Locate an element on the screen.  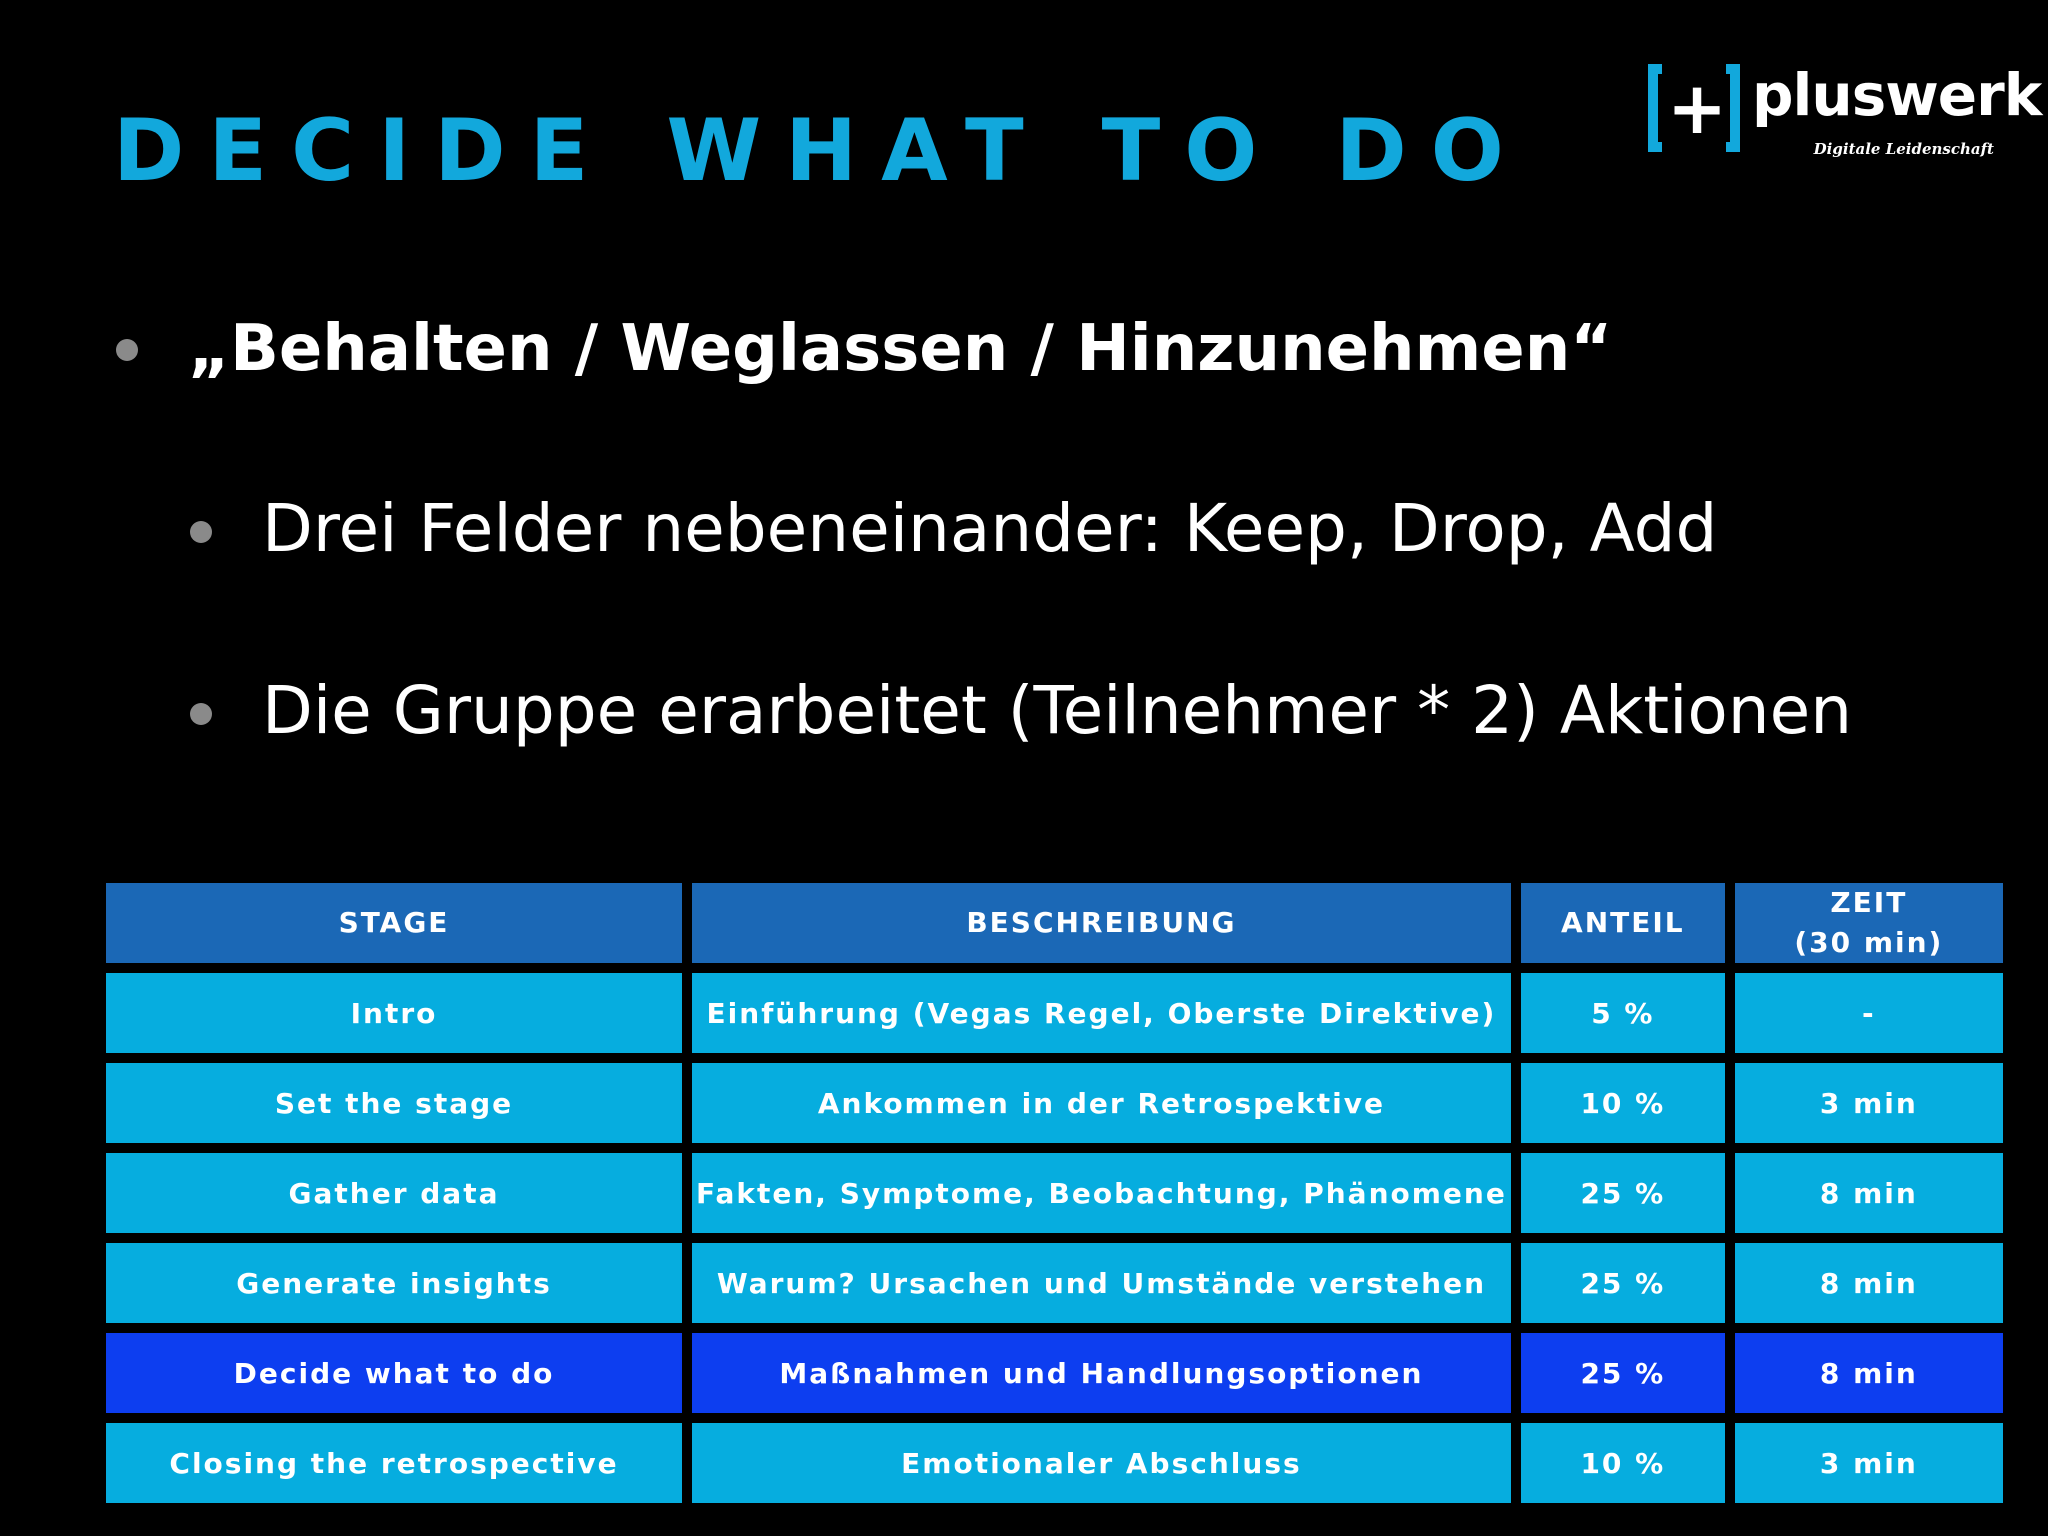
table-header-row: STAGE BESCHREIBUNG ANTEIL ZEIT (30 min) is located at coordinates (1054, 923).